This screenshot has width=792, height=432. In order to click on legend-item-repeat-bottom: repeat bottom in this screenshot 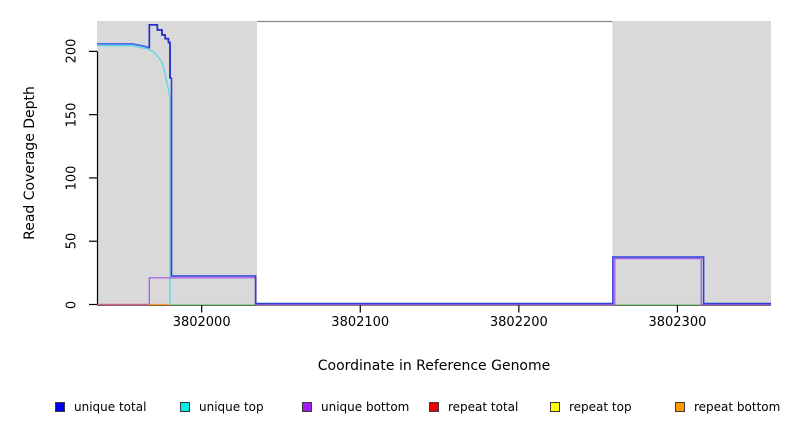, I will do `click(727, 407)`.